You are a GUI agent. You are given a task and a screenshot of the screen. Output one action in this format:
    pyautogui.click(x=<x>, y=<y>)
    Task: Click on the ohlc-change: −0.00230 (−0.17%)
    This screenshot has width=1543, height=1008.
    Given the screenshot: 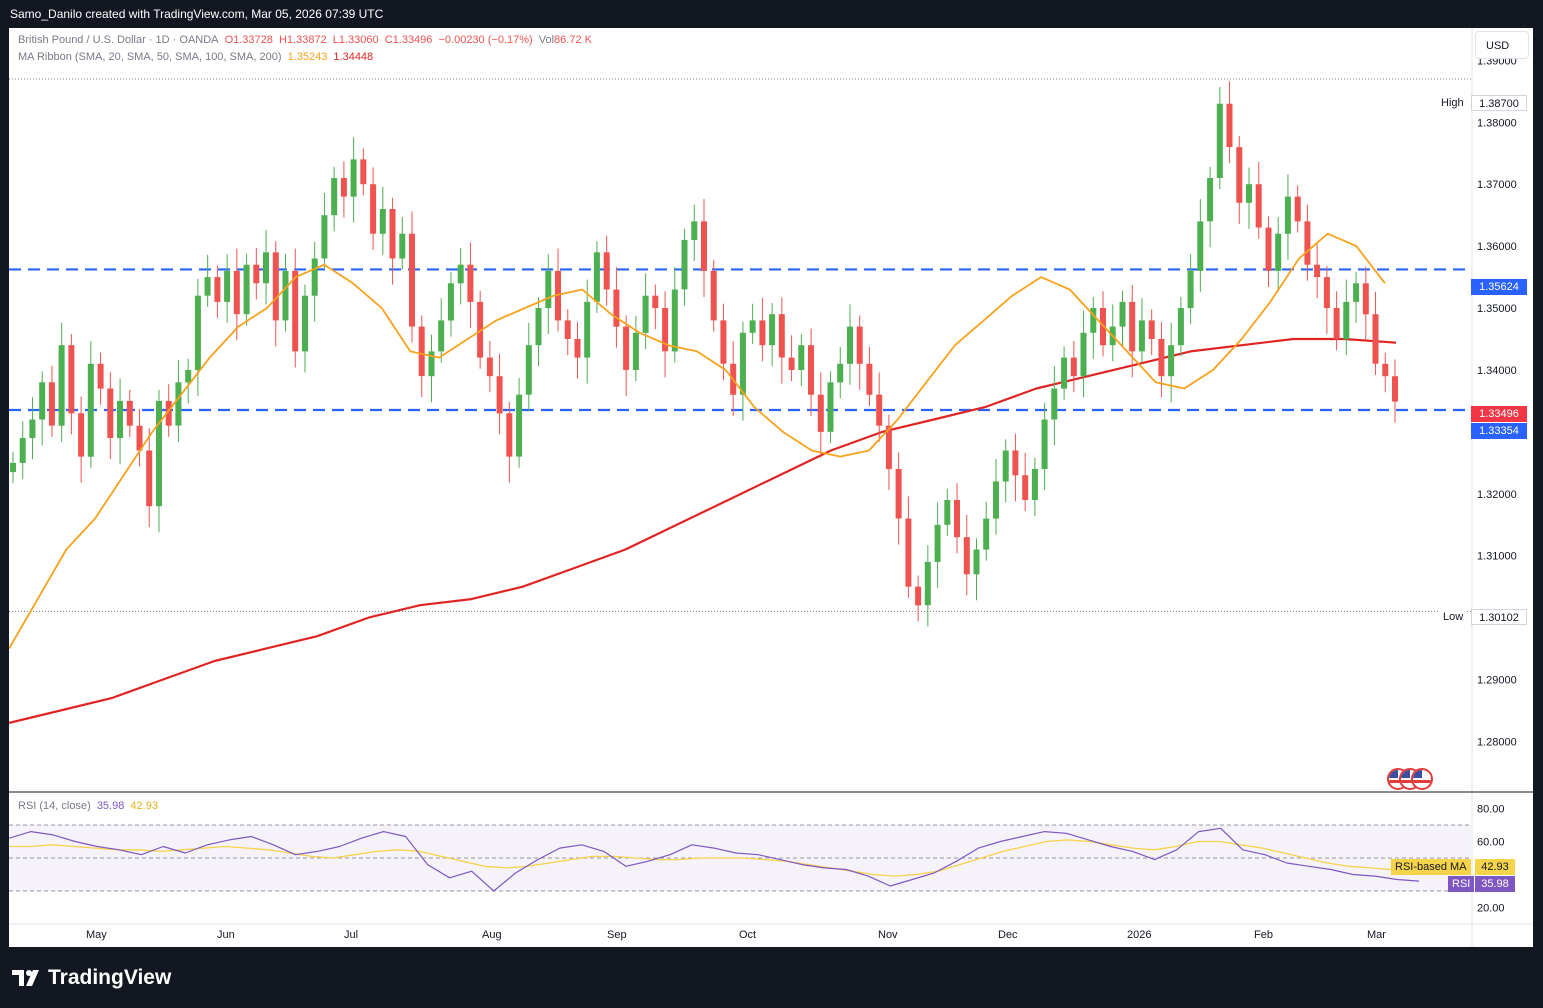 What is the action you would take?
    pyautogui.click(x=485, y=40)
    